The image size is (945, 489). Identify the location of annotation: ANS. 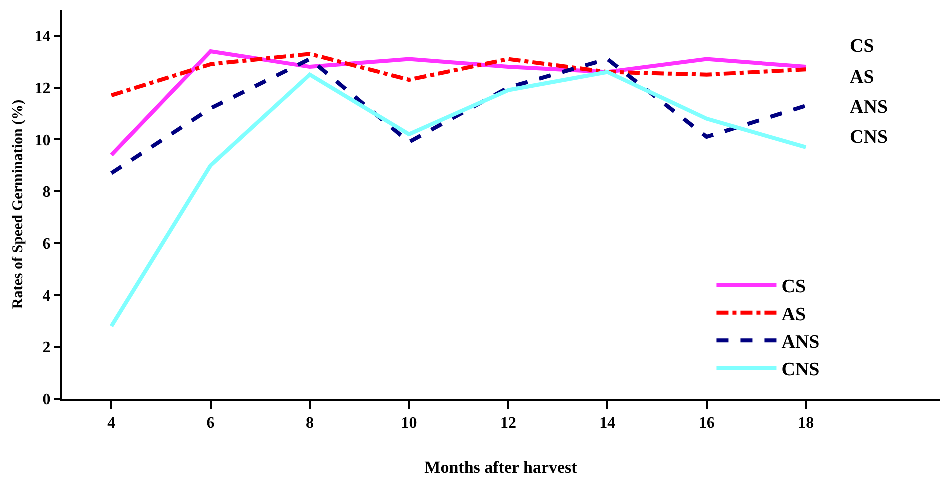
(869, 107).